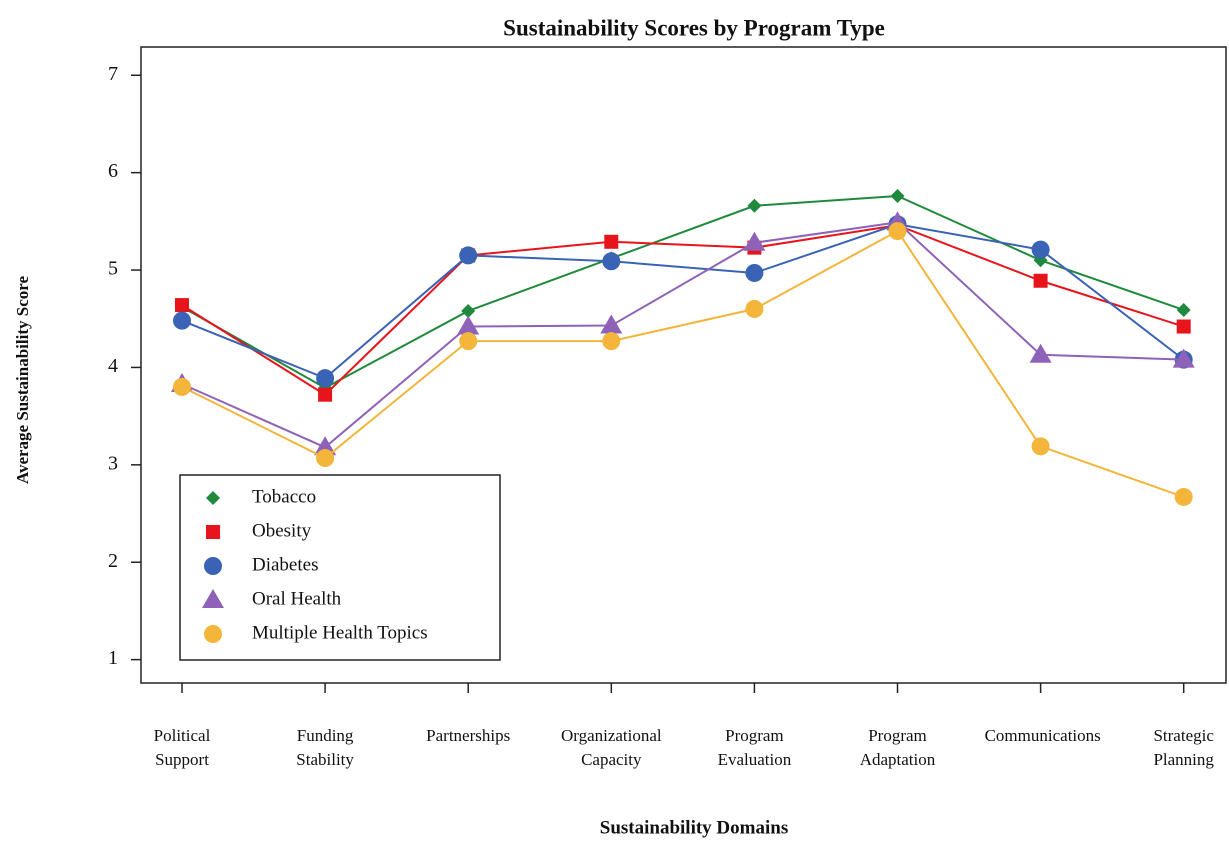  What do you see at coordinates (113, 366) in the screenshot?
I see `y-tick-label: 4` at bounding box center [113, 366].